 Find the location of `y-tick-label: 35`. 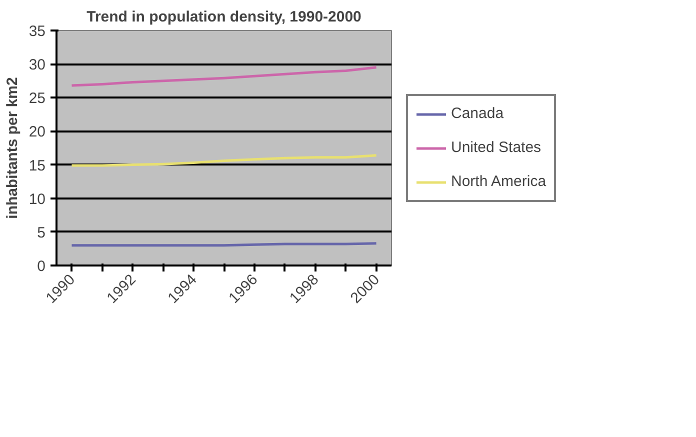

y-tick-label: 35 is located at coordinates (37, 31).